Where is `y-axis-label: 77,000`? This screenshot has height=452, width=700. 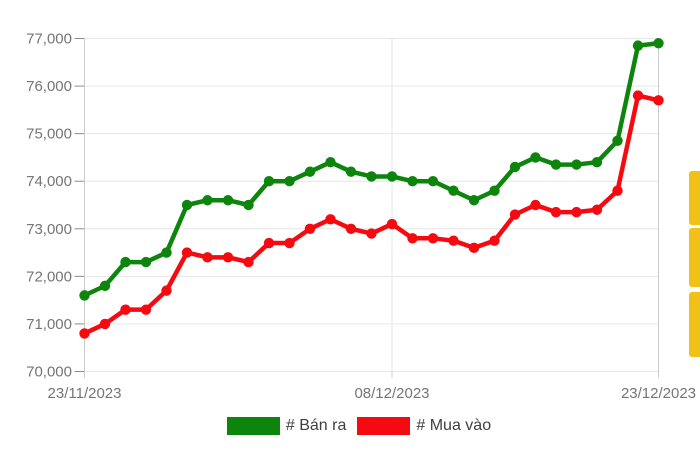
y-axis-label: 77,000 is located at coordinates (49, 39).